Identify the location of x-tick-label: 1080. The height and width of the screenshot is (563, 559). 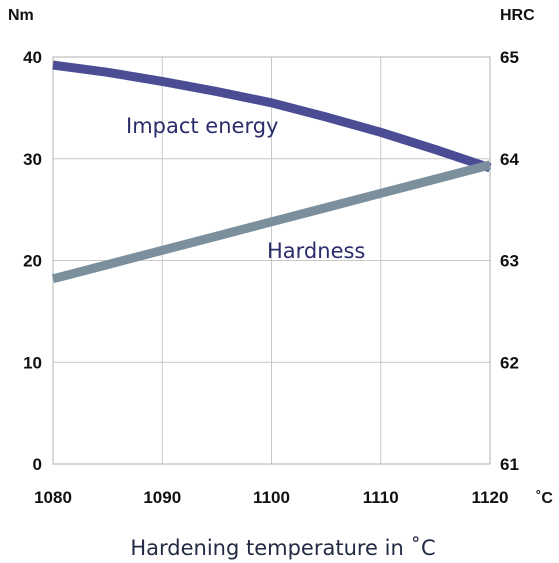
(53, 497).